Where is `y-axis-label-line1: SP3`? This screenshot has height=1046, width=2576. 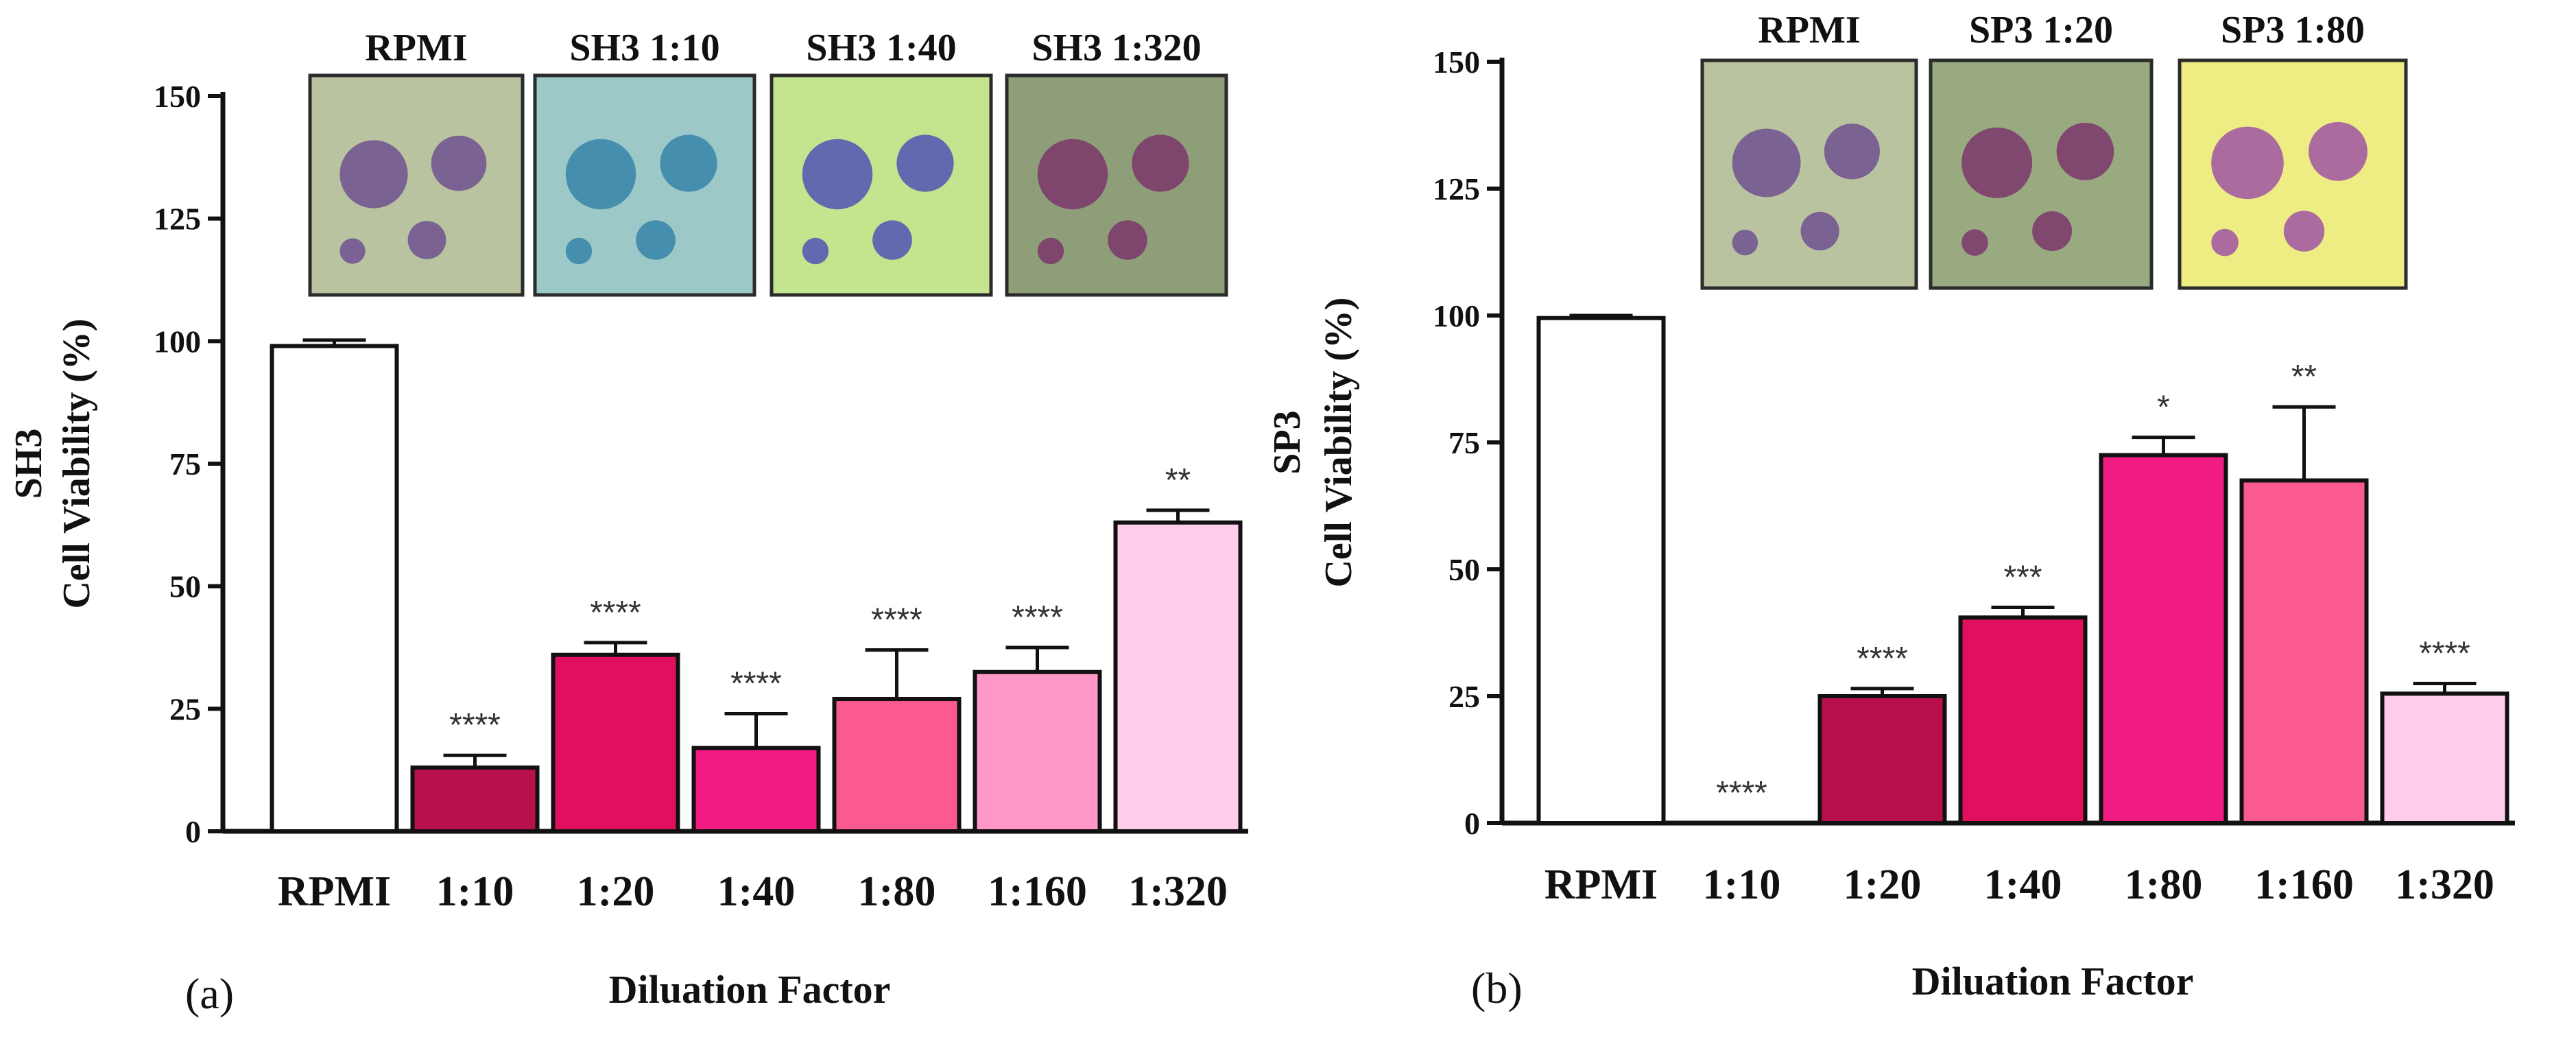 y-axis-label-line1: SP3 is located at coordinates (1287, 442).